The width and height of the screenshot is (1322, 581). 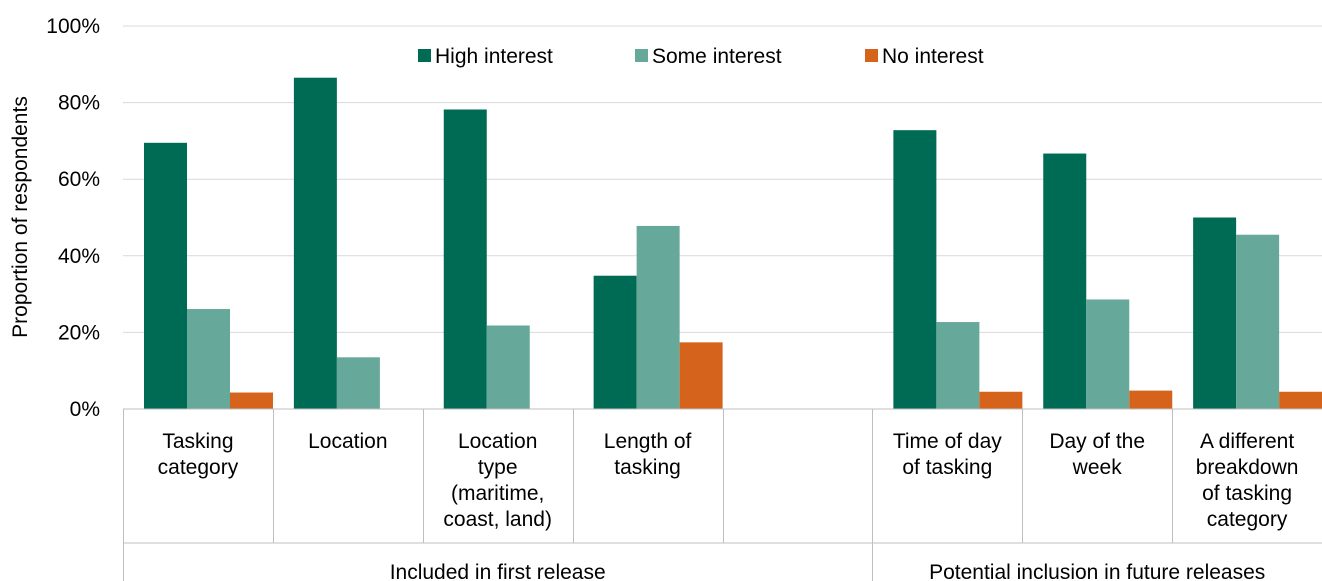 I want to click on x-category-label-line: Day of the, so click(x=1097, y=441).